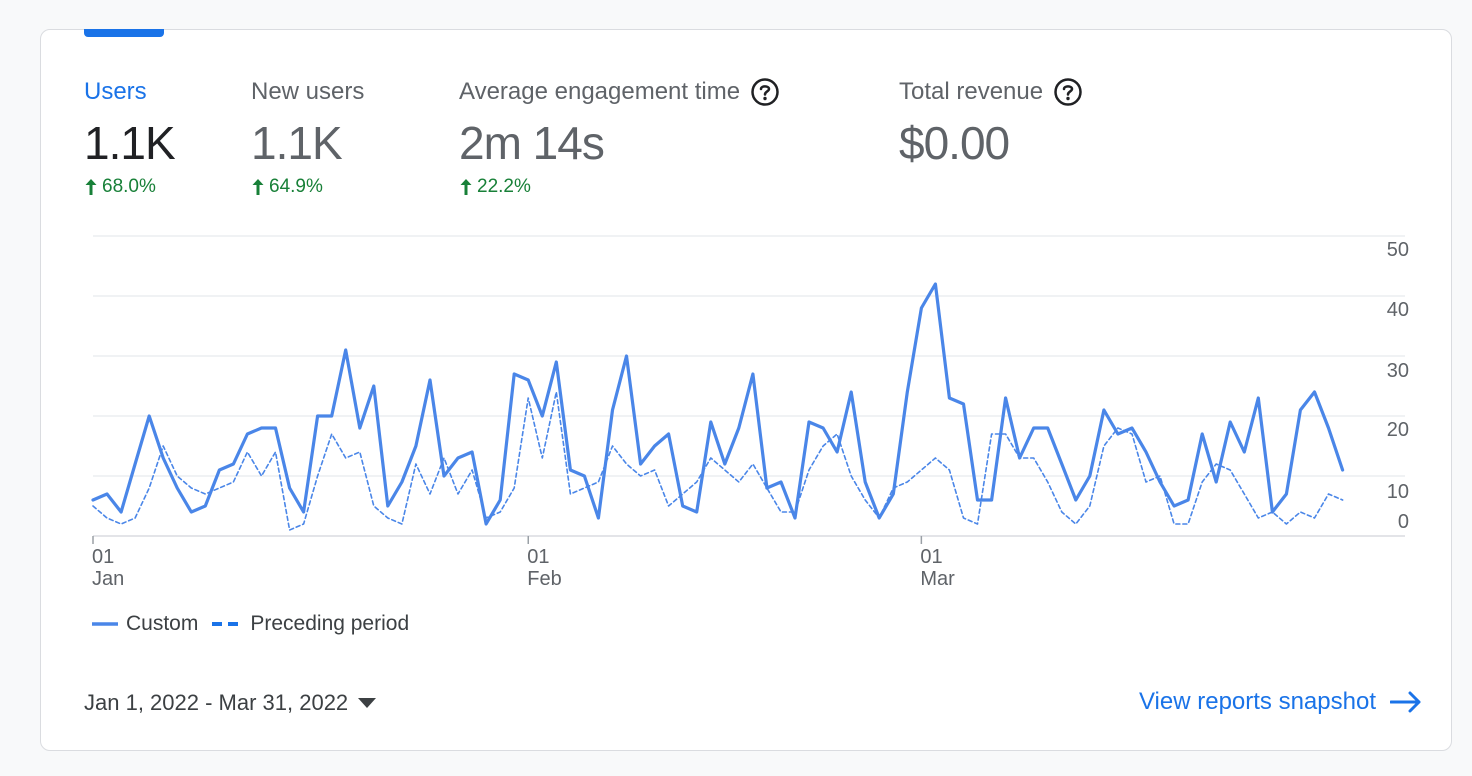 This screenshot has width=1472, height=776. I want to click on legend-dashed-line-icon, so click(227, 624).